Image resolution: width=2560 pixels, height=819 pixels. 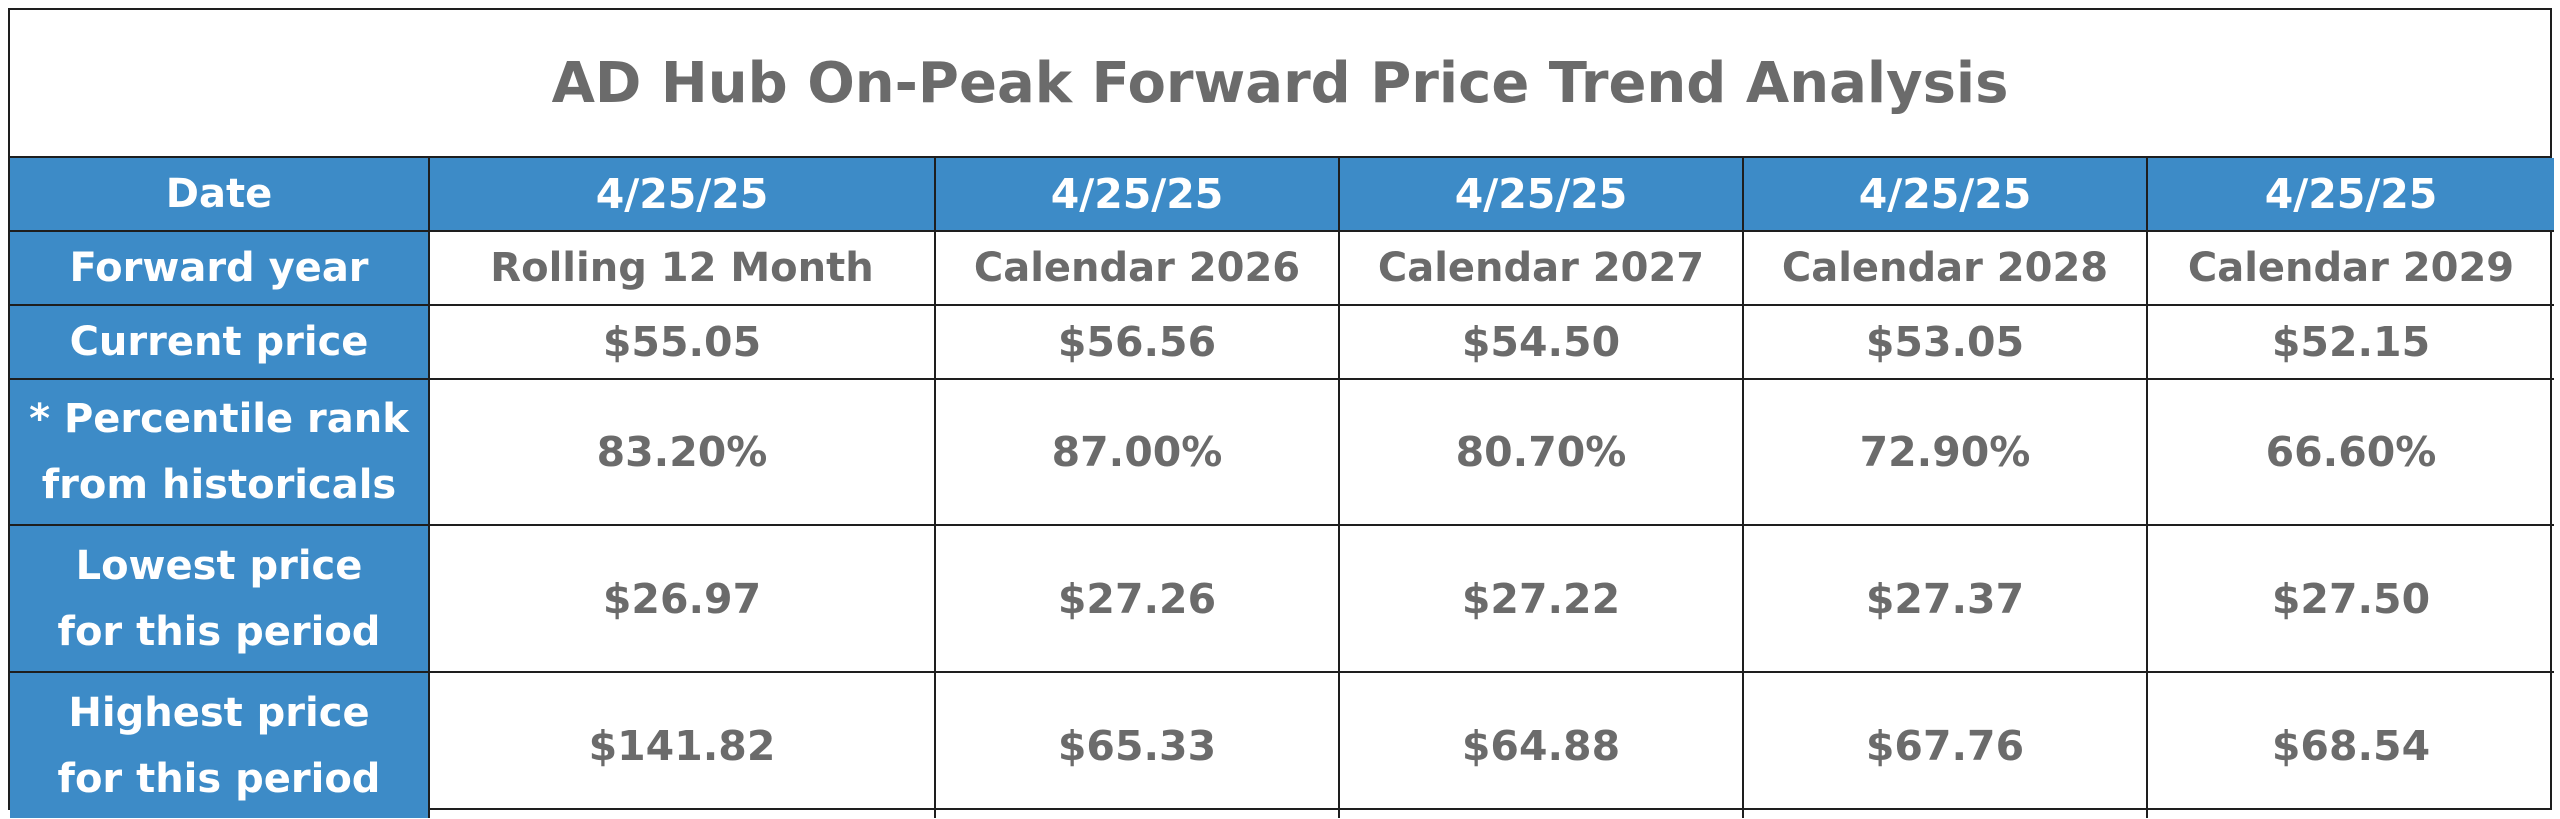 What do you see at coordinates (219, 631) in the screenshot?
I see `lowest-price-label-line2: for this period` at bounding box center [219, 631].